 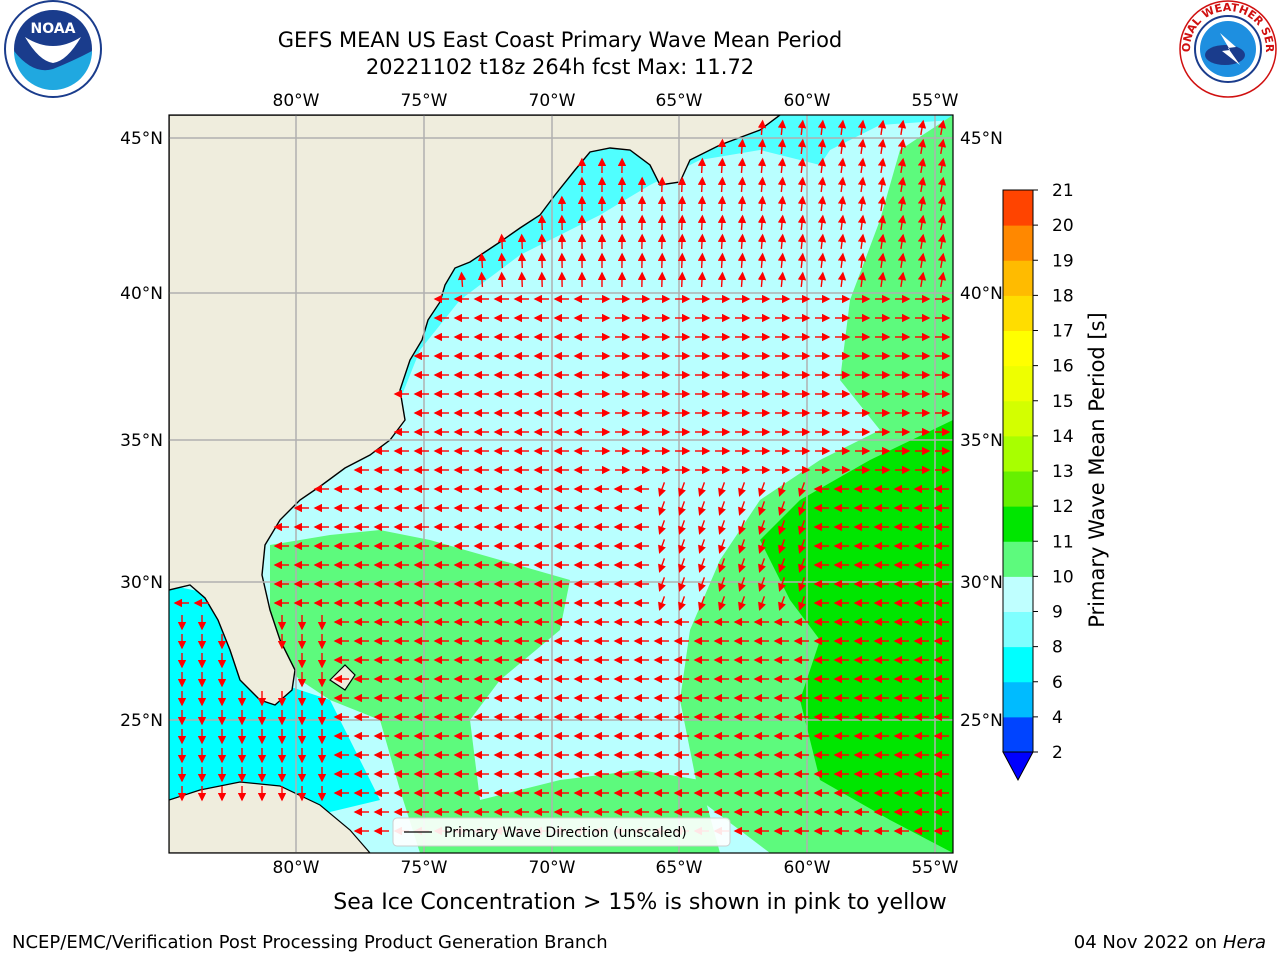 What do you see at coordinates (981, 430) in the screenshot?
I see `lat-labels-right: 45°N 40°N 35°N 30°N 25°N` at bounding box center [981, 430].